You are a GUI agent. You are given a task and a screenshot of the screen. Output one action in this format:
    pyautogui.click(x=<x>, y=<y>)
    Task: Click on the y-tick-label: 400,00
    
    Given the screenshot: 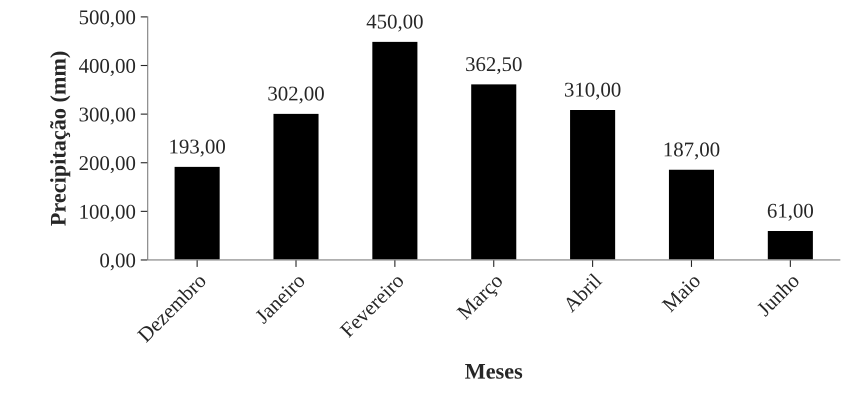 What is the action you would take?
    pyautogui.click(x=107, y=67)
    